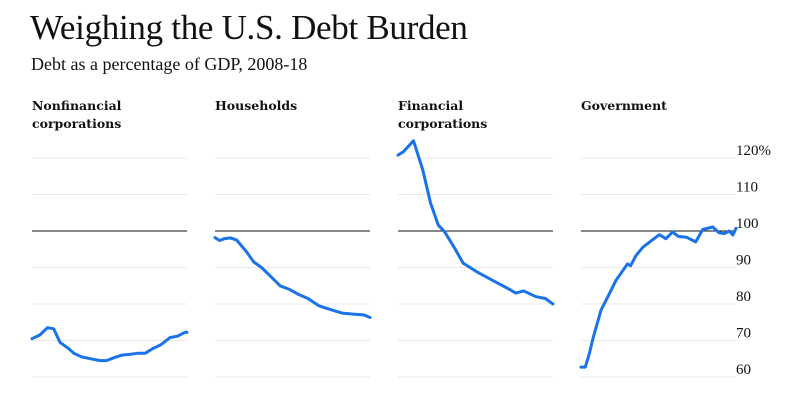 The height and width of the screenshot is (413, 786). Describe the element at coordinates (169, 64) in the screenshot. I see `chart-subtitle: Debt as a percentage of GDP, 2008-18` at that location.